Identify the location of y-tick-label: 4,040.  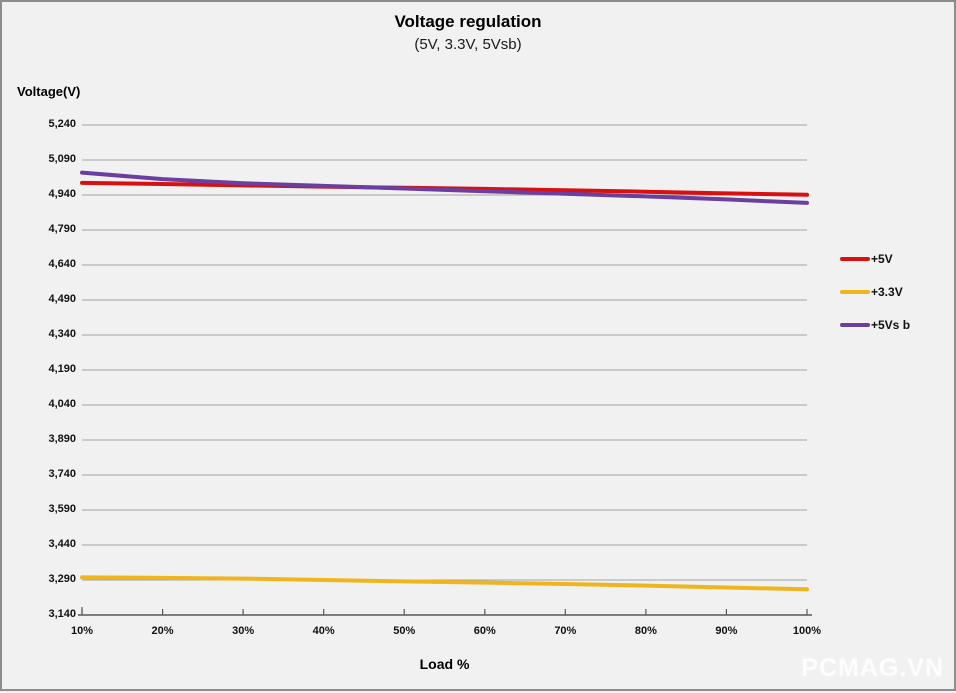
(62, 404).